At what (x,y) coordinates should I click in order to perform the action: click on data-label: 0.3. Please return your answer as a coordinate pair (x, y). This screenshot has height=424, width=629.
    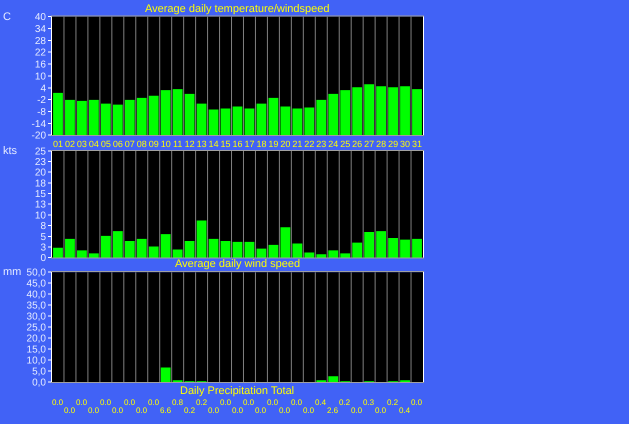
    Looking at the image, I should click on (369, 402).